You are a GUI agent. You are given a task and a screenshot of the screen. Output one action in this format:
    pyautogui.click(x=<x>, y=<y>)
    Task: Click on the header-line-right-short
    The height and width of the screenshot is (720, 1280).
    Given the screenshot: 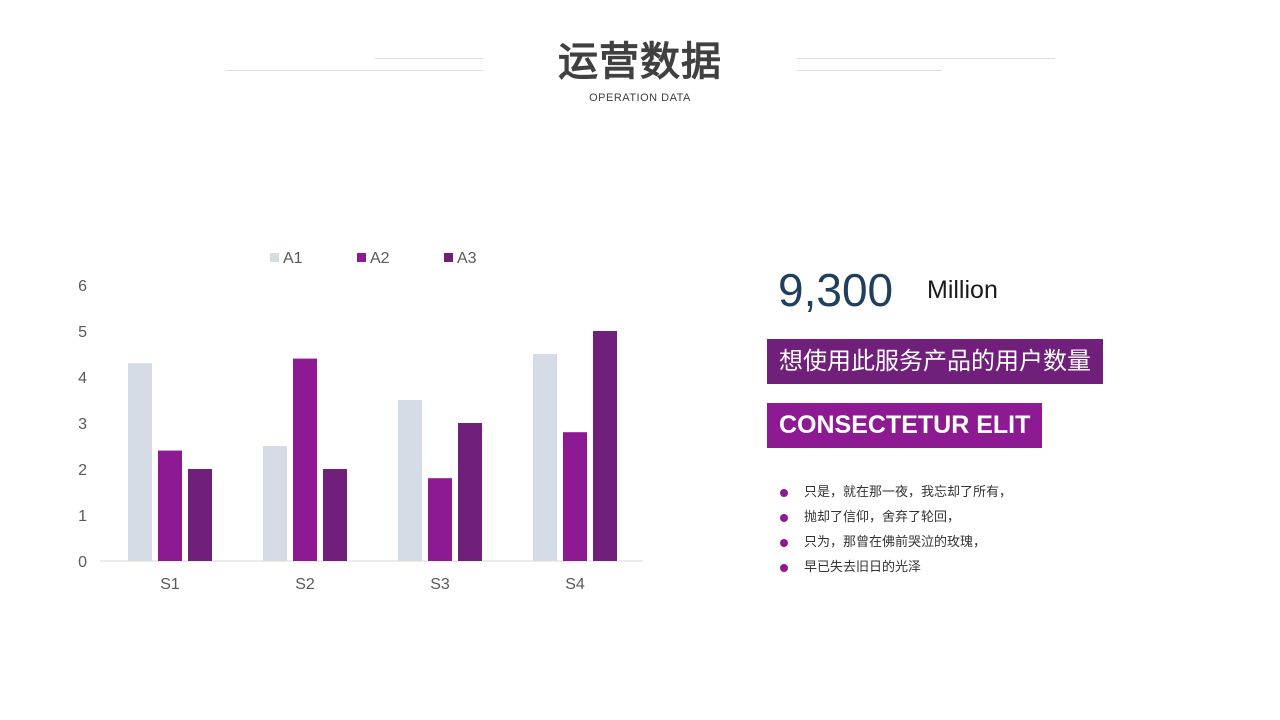 What is the action you would take?
    pyautogui.click(x=869, y=70)
    